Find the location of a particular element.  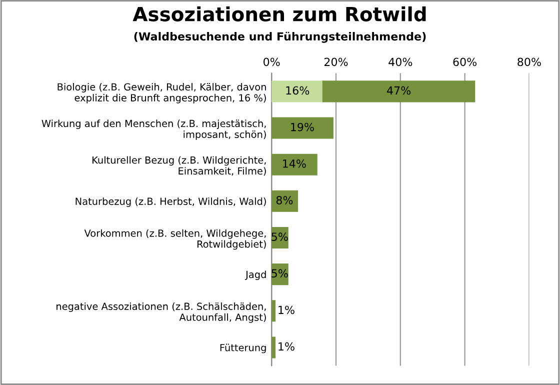

y-tick-label: Biologie (z.B. Geweih, Rudel, Kälber, davon explizit die Brunft angesprochen, 16 %) is located at coordinates (162, 93).